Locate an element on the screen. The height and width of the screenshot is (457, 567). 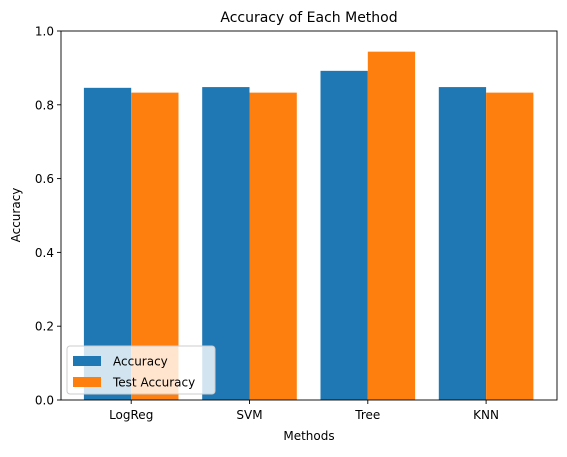
x-axis-label: Methods is located at coordinates (308, 436).